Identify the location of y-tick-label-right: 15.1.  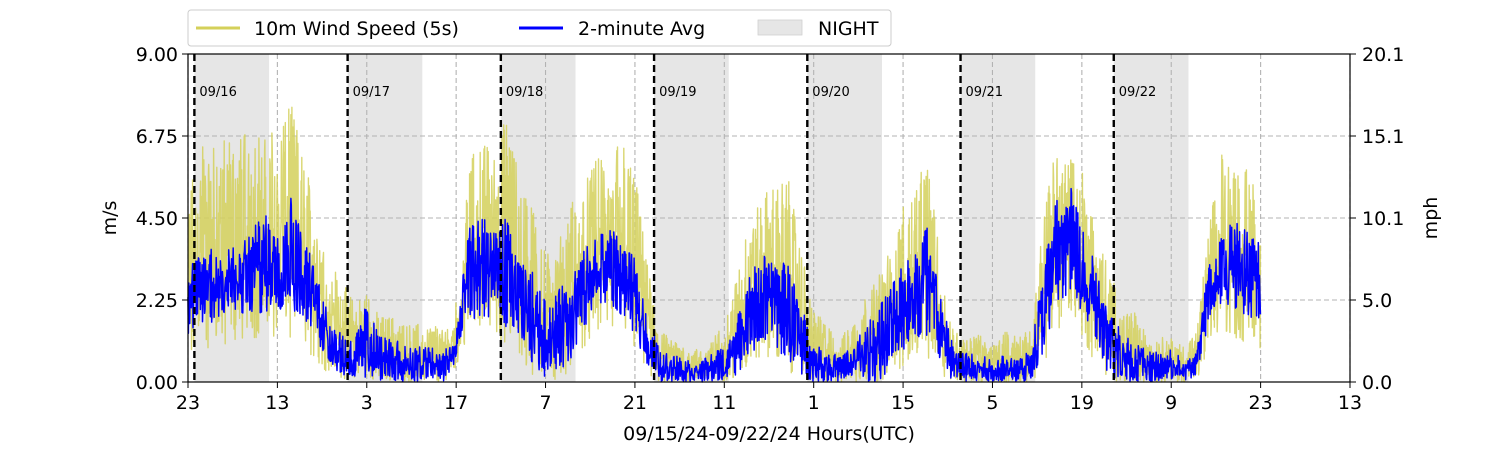
(1383, 137).